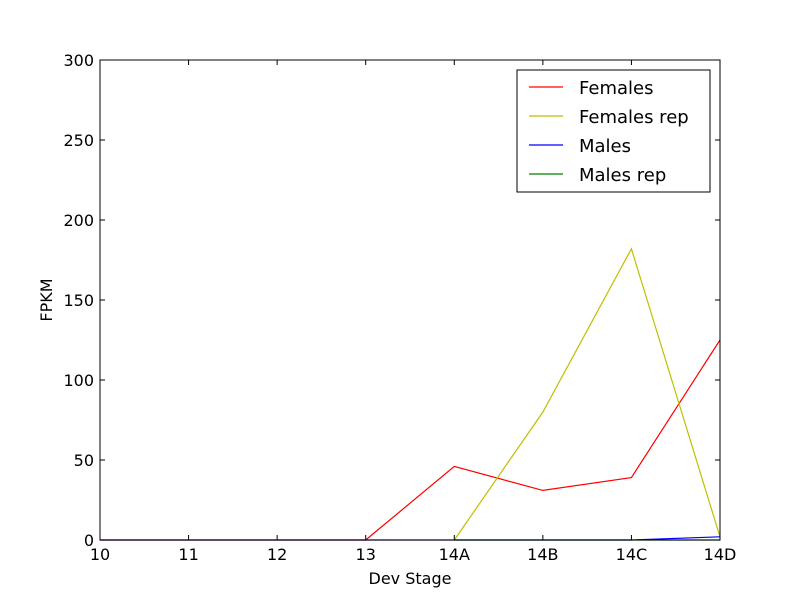 The width and height of the screenshot is (800, 604). I want to click on y-axis-label: FPKM, so click(46, 299).